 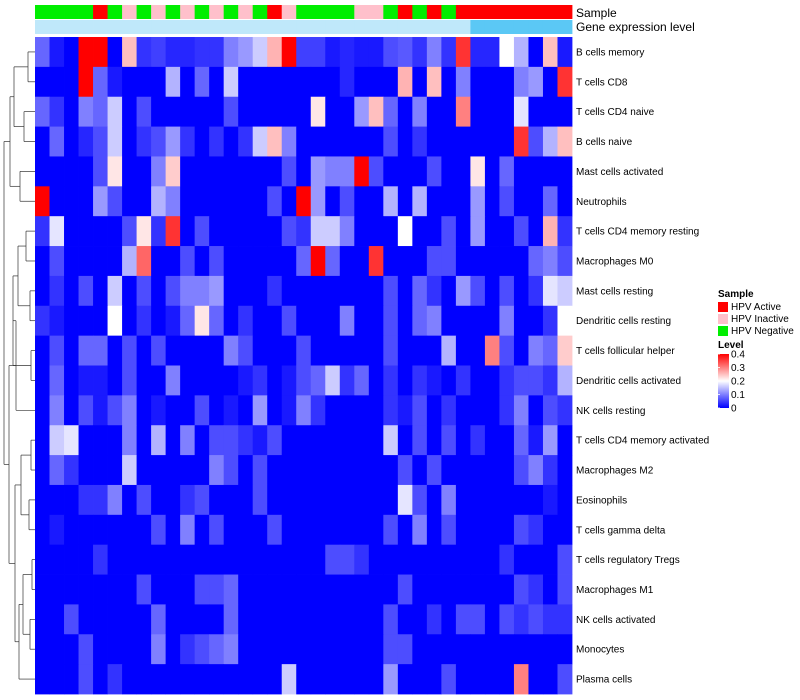 I want to click on row-label: T cells follicular helper, so click(x=625, y=351).